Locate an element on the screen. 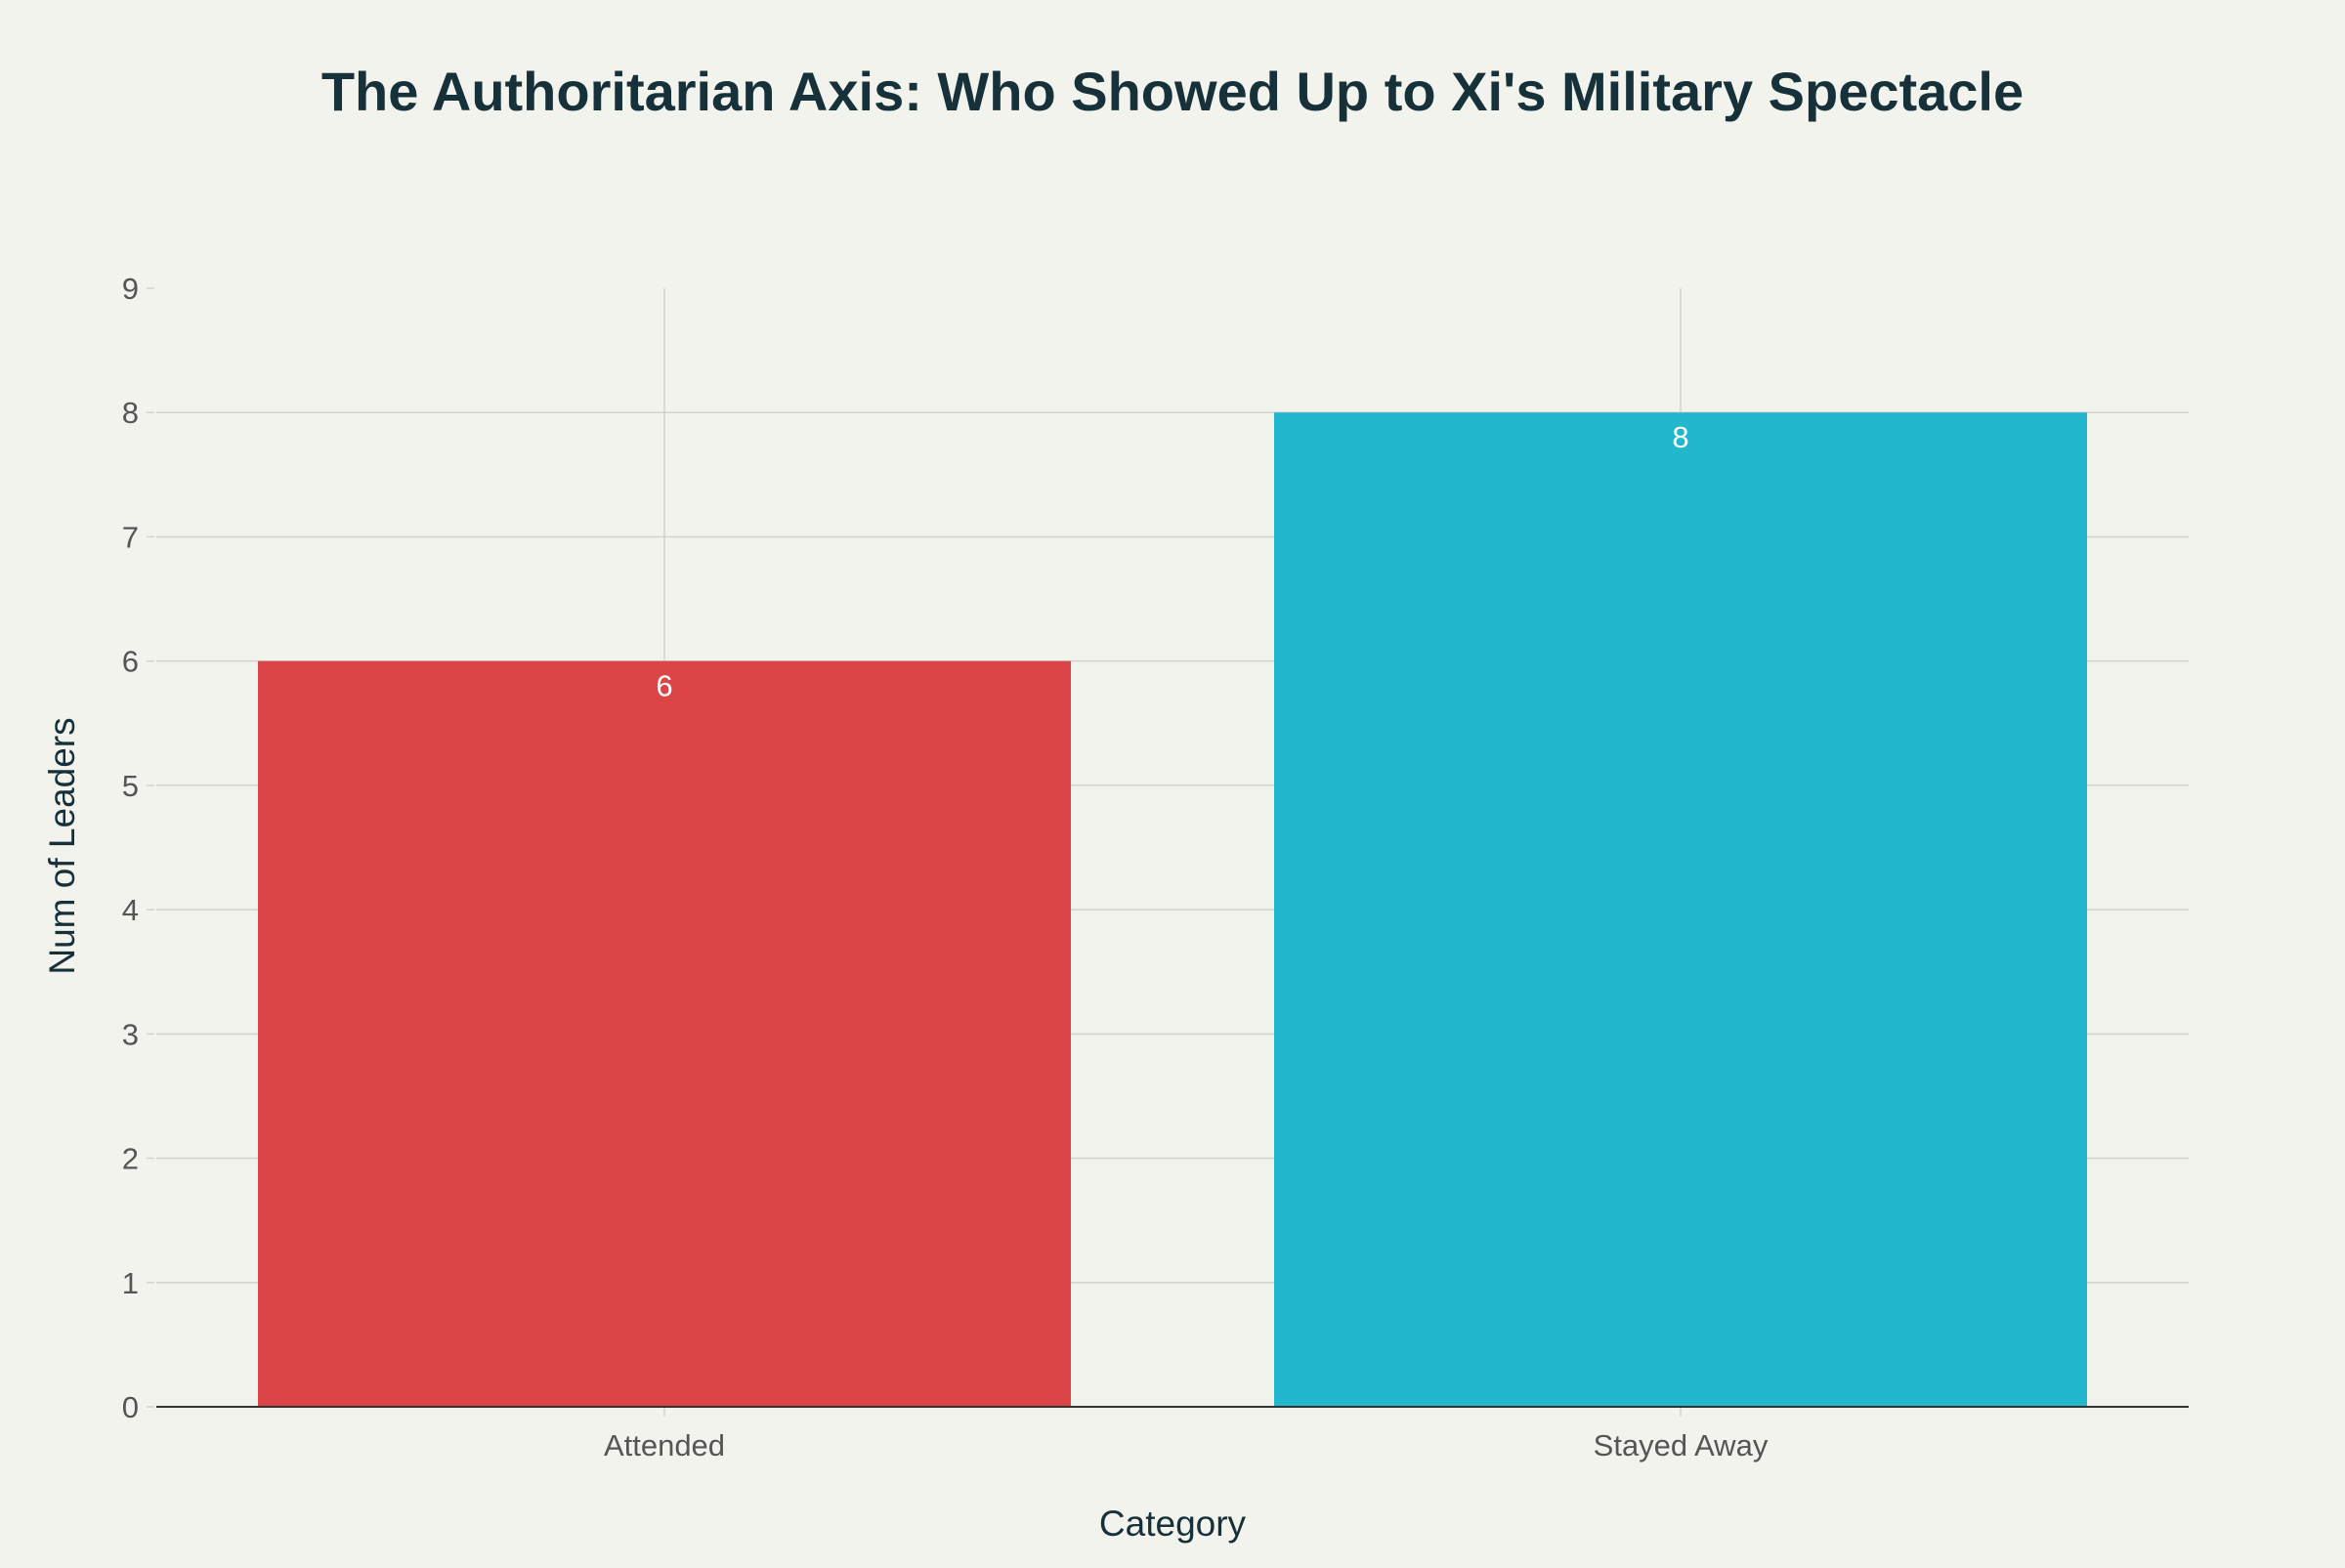 Image resolution: width=2345 pixels, height=1568 pixels. y-tick-label: 4 is located at coordinates (130, 910).